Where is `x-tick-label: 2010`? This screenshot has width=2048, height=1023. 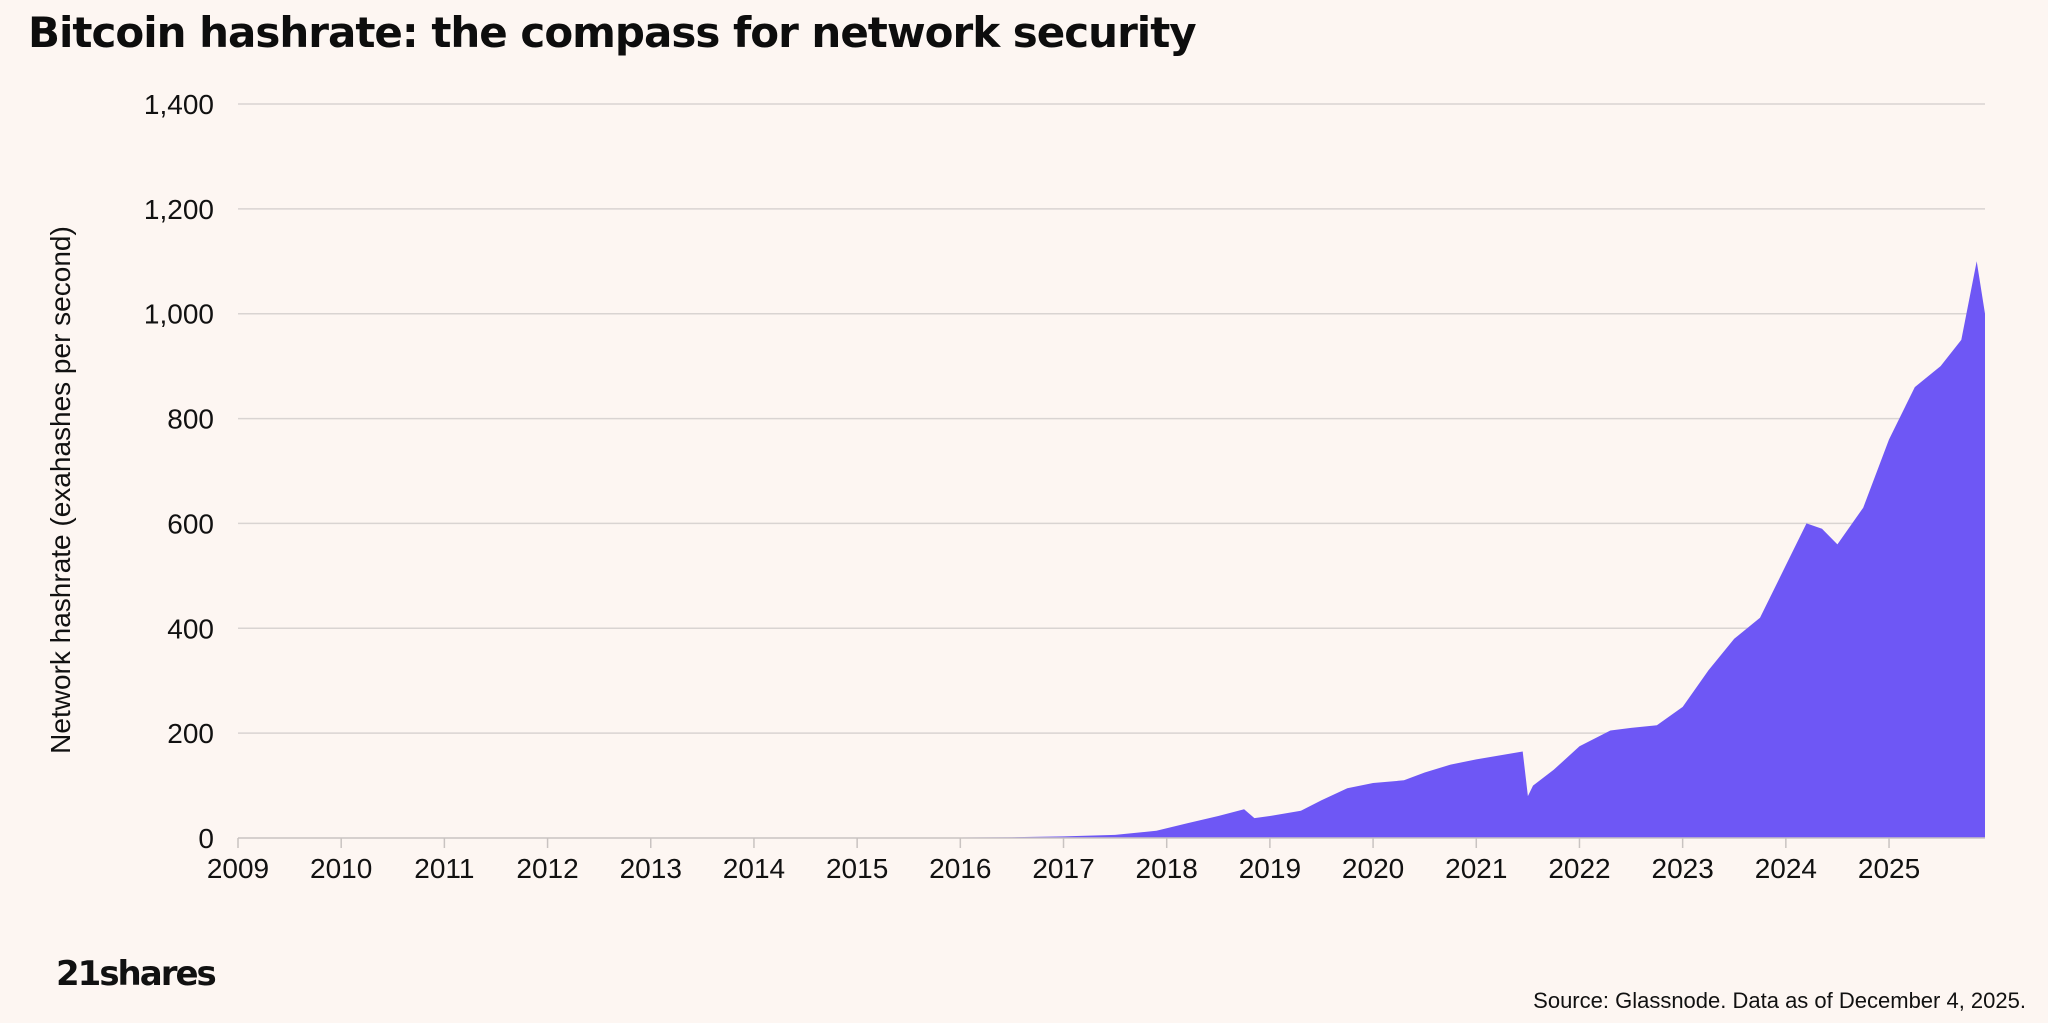 x-tick-label: 2010 is located at coordinates (341, 868).